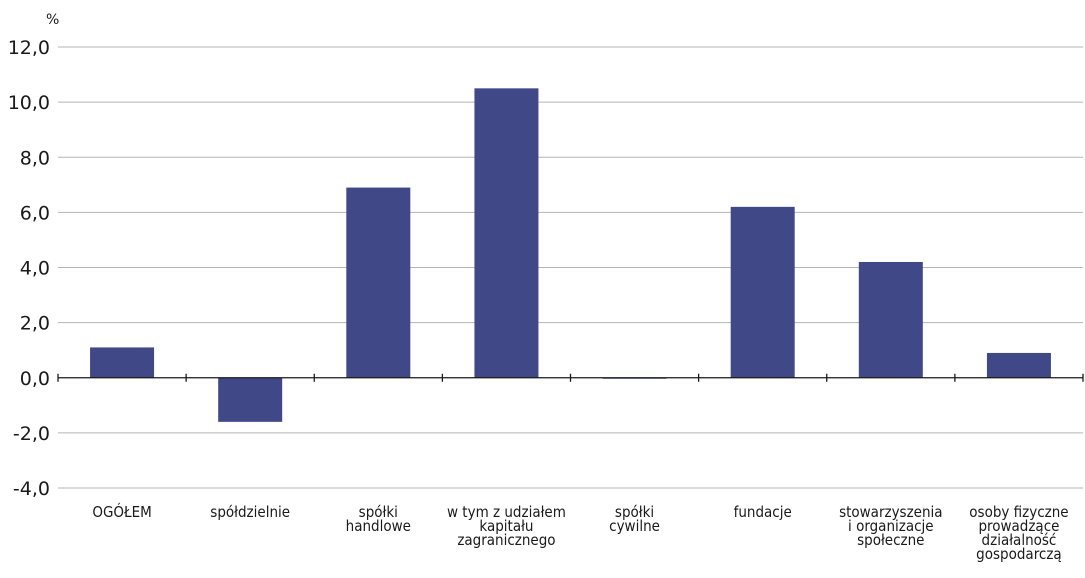  Describe the element at coordinates (121, 511) in the screenshot. I see `x-tick-label: OGÓŁEM` at that location.